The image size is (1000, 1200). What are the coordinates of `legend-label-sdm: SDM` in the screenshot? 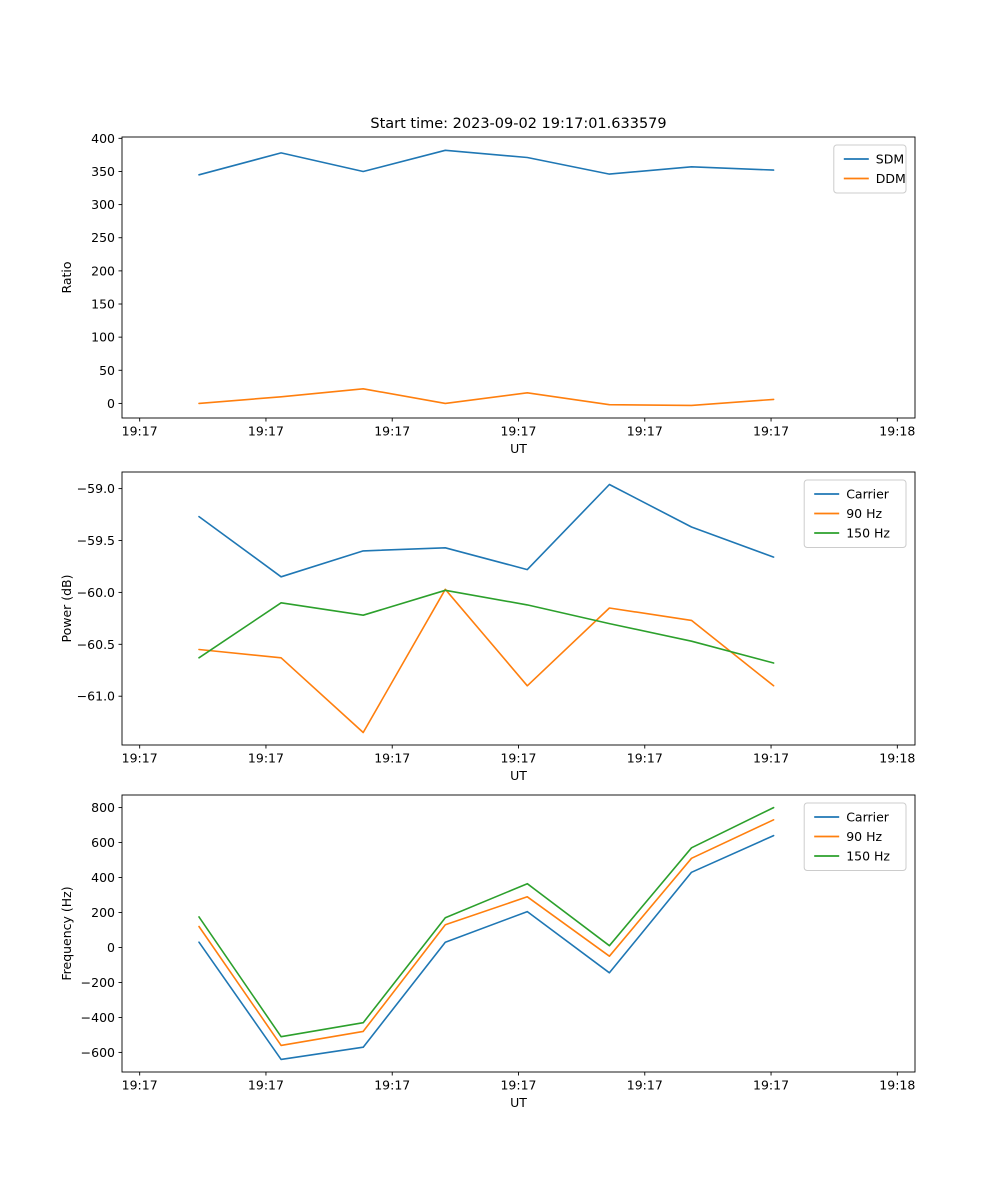 It's located at (890, 159).